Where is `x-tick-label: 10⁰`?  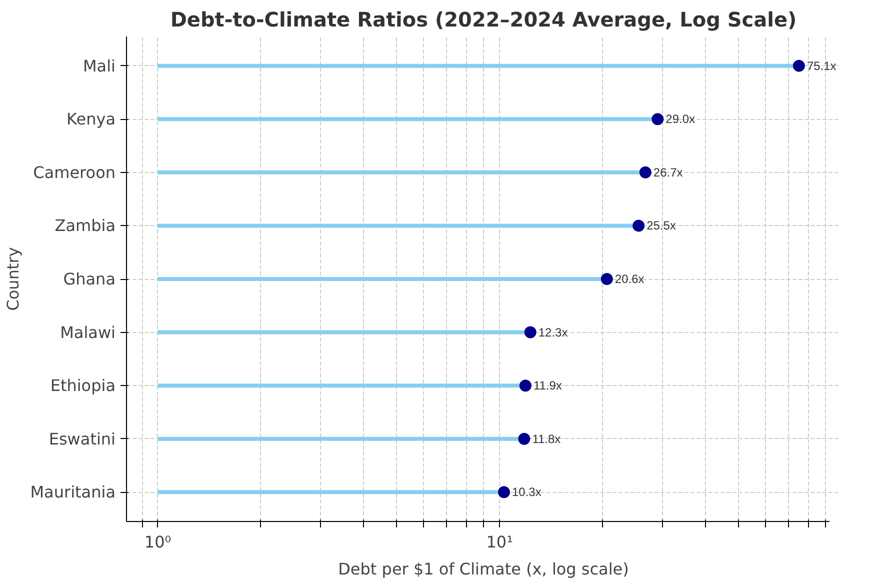 x-tick-label: 10⁰ is located at coordinates (158, 542).